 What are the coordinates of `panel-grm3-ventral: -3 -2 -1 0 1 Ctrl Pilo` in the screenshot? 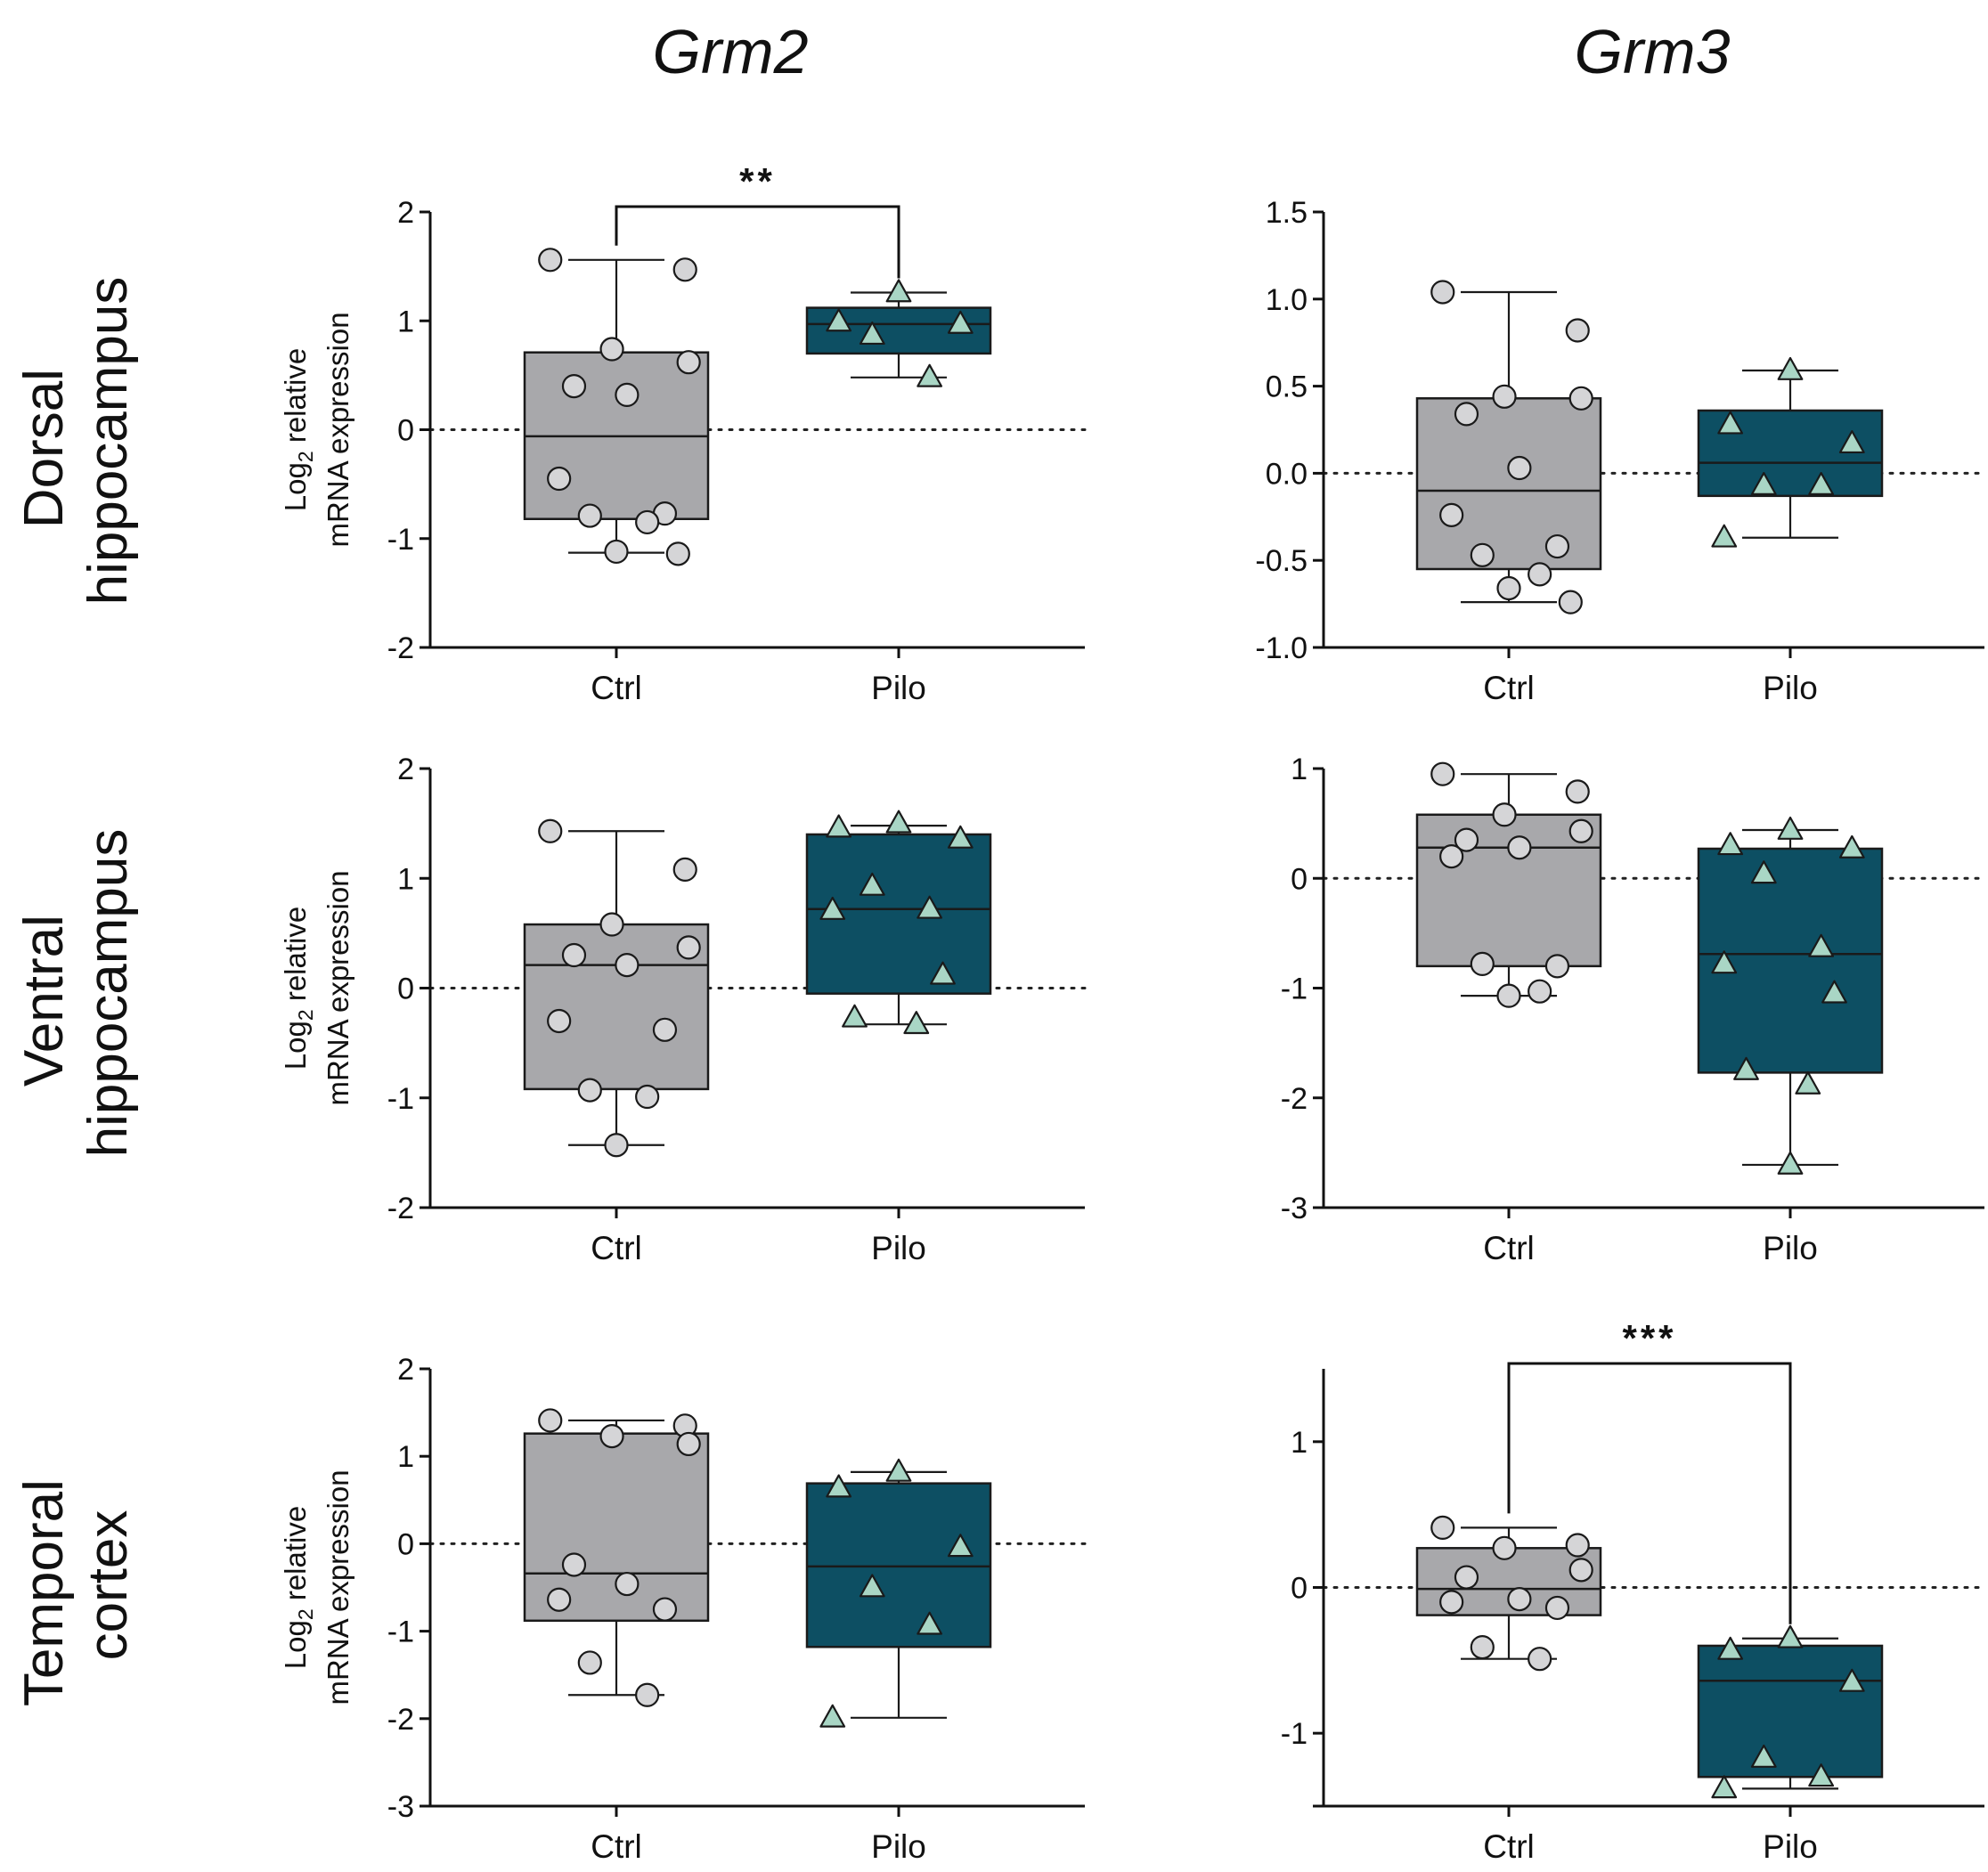 It's located at (1634, 1009).